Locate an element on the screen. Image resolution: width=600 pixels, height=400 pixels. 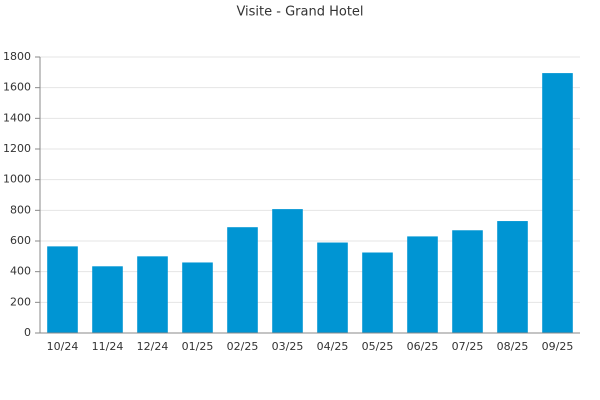
y-tick-label: 400 is located at coordinates (20, 271).